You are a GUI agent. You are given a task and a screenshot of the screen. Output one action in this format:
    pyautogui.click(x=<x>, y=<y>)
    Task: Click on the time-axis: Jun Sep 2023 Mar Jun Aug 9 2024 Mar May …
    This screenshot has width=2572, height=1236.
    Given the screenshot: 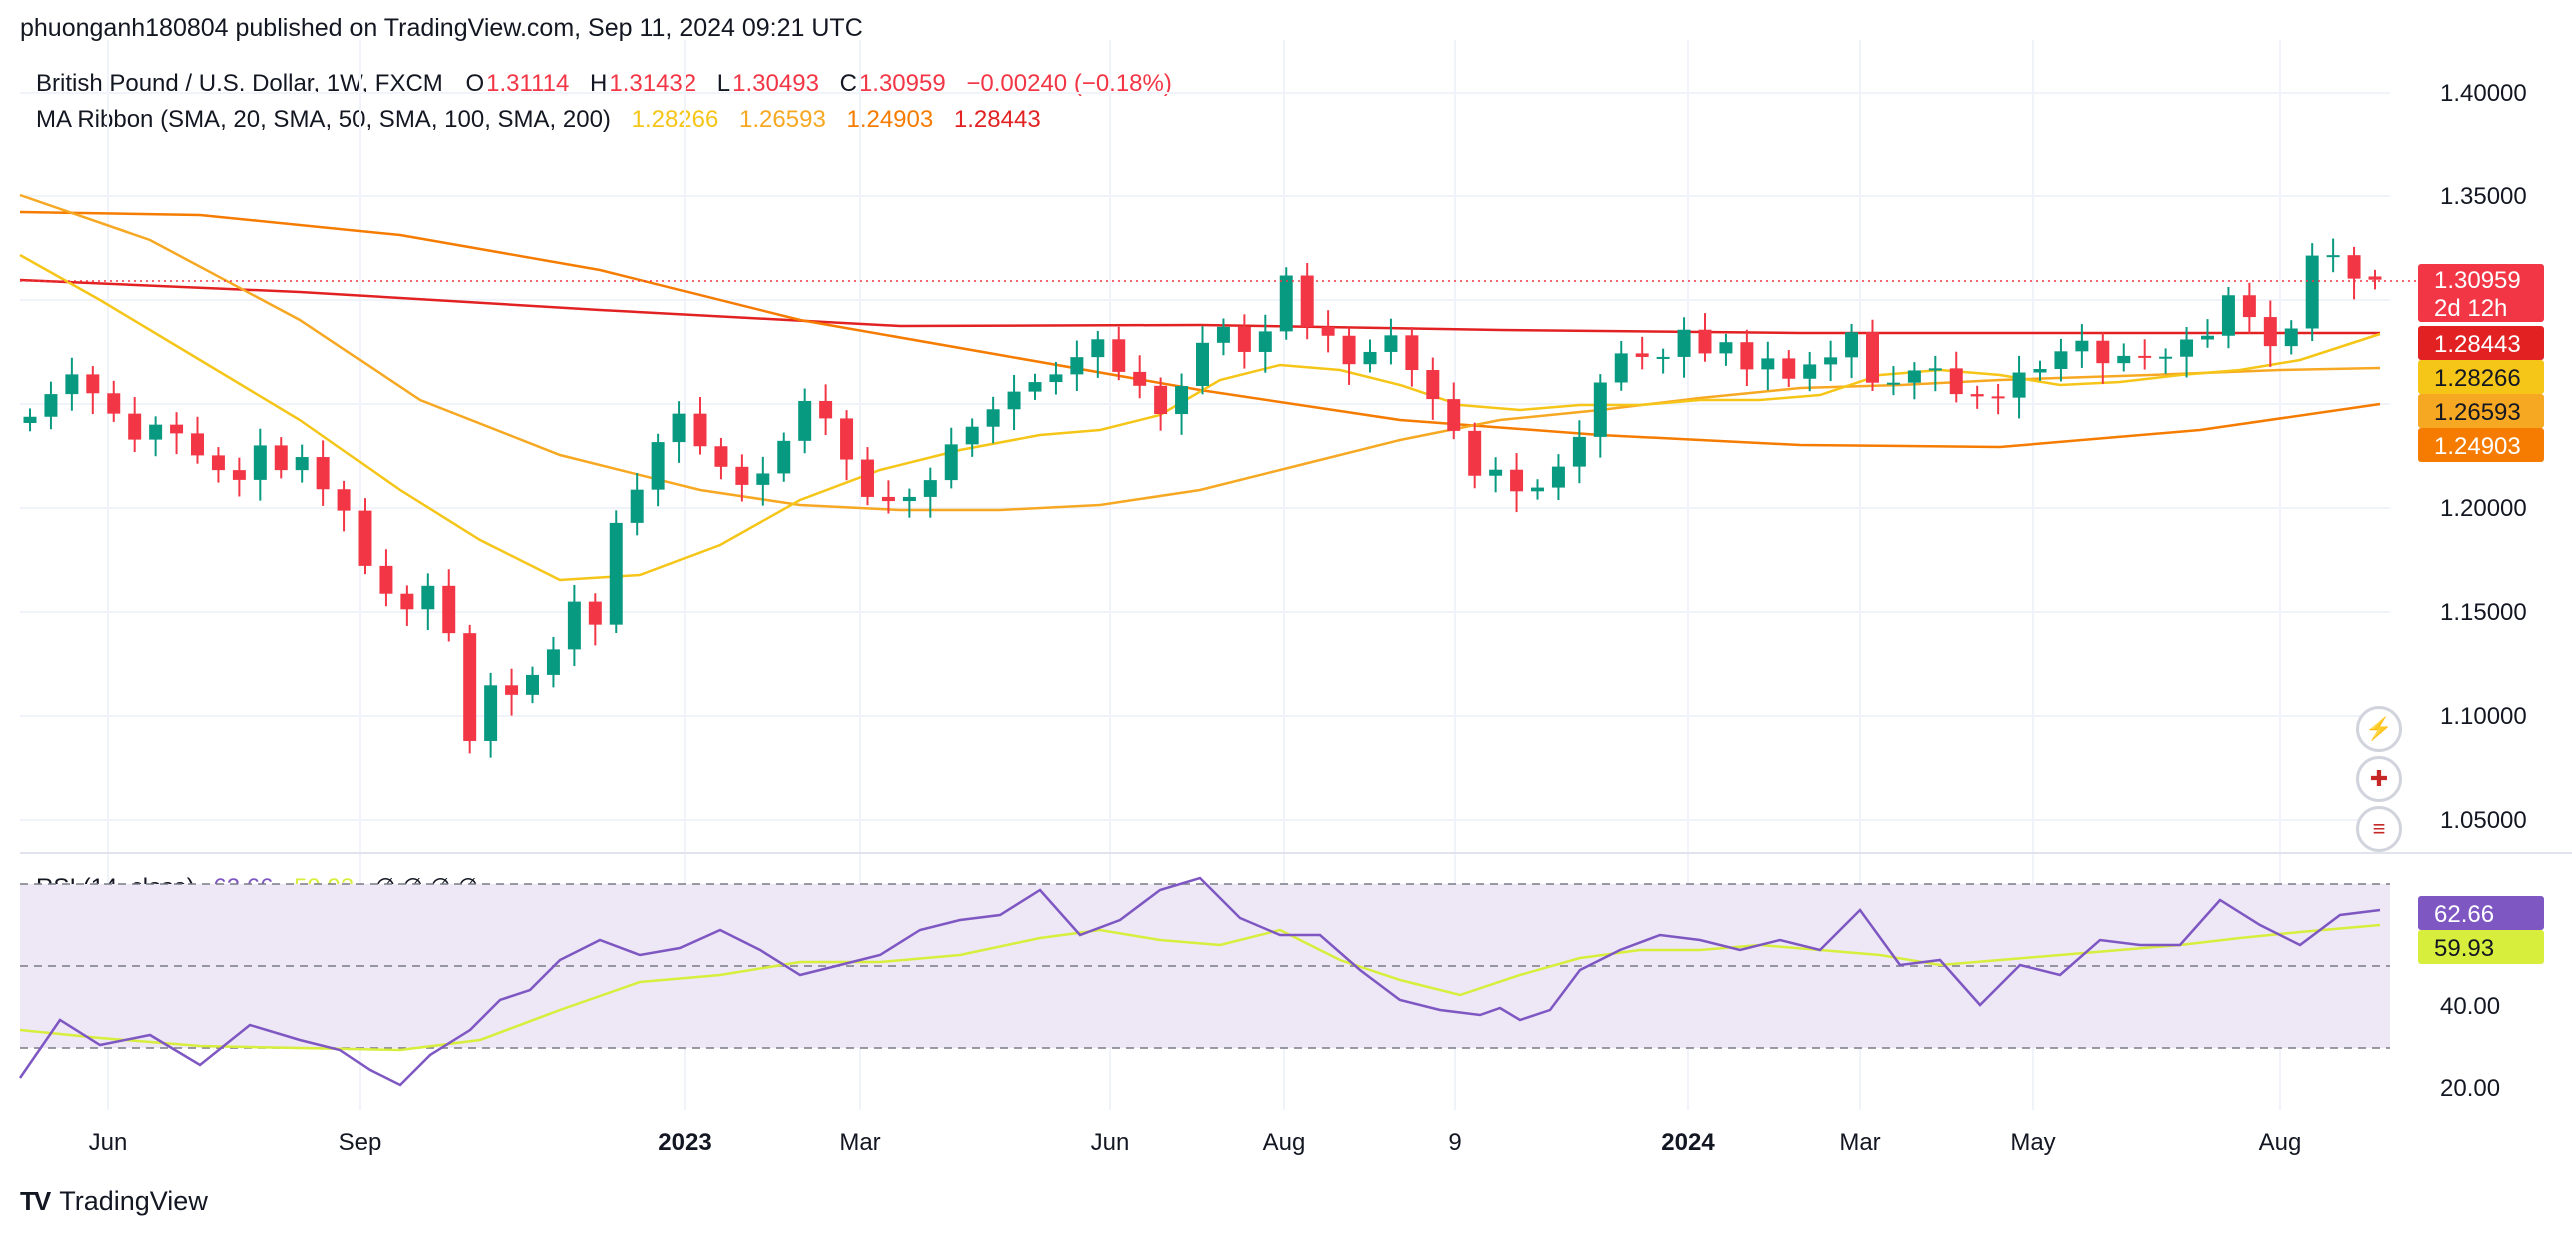 What is the action you would take?
    pyautogui.click(x=1195, y=1142)
    